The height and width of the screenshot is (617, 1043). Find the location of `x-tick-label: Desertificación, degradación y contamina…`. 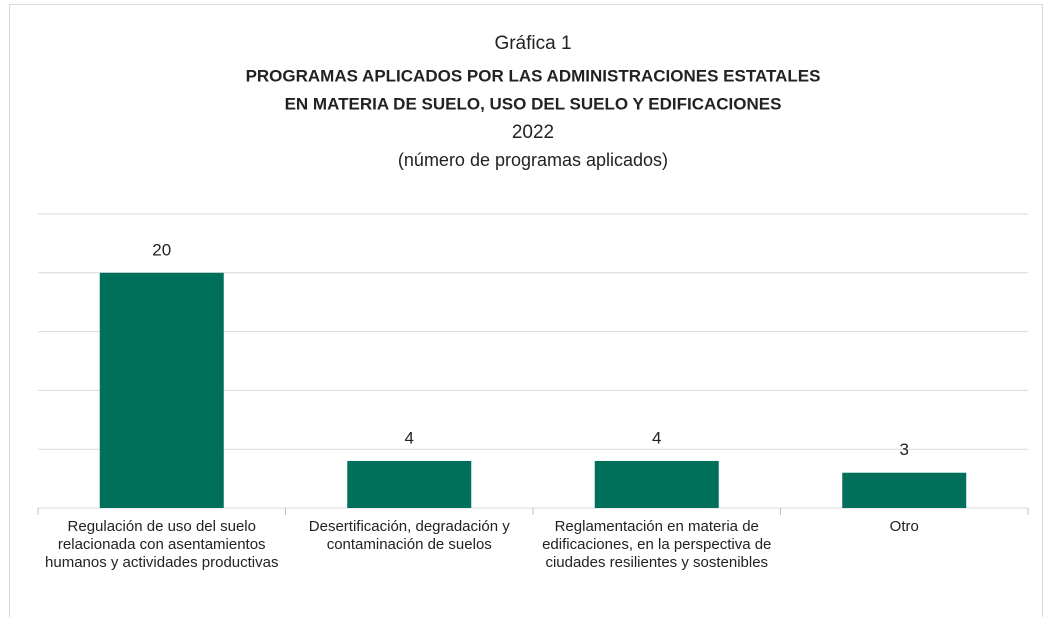

x-tick-label: Desertificación, degradación y contamina… is located at coordinates (409, 535).